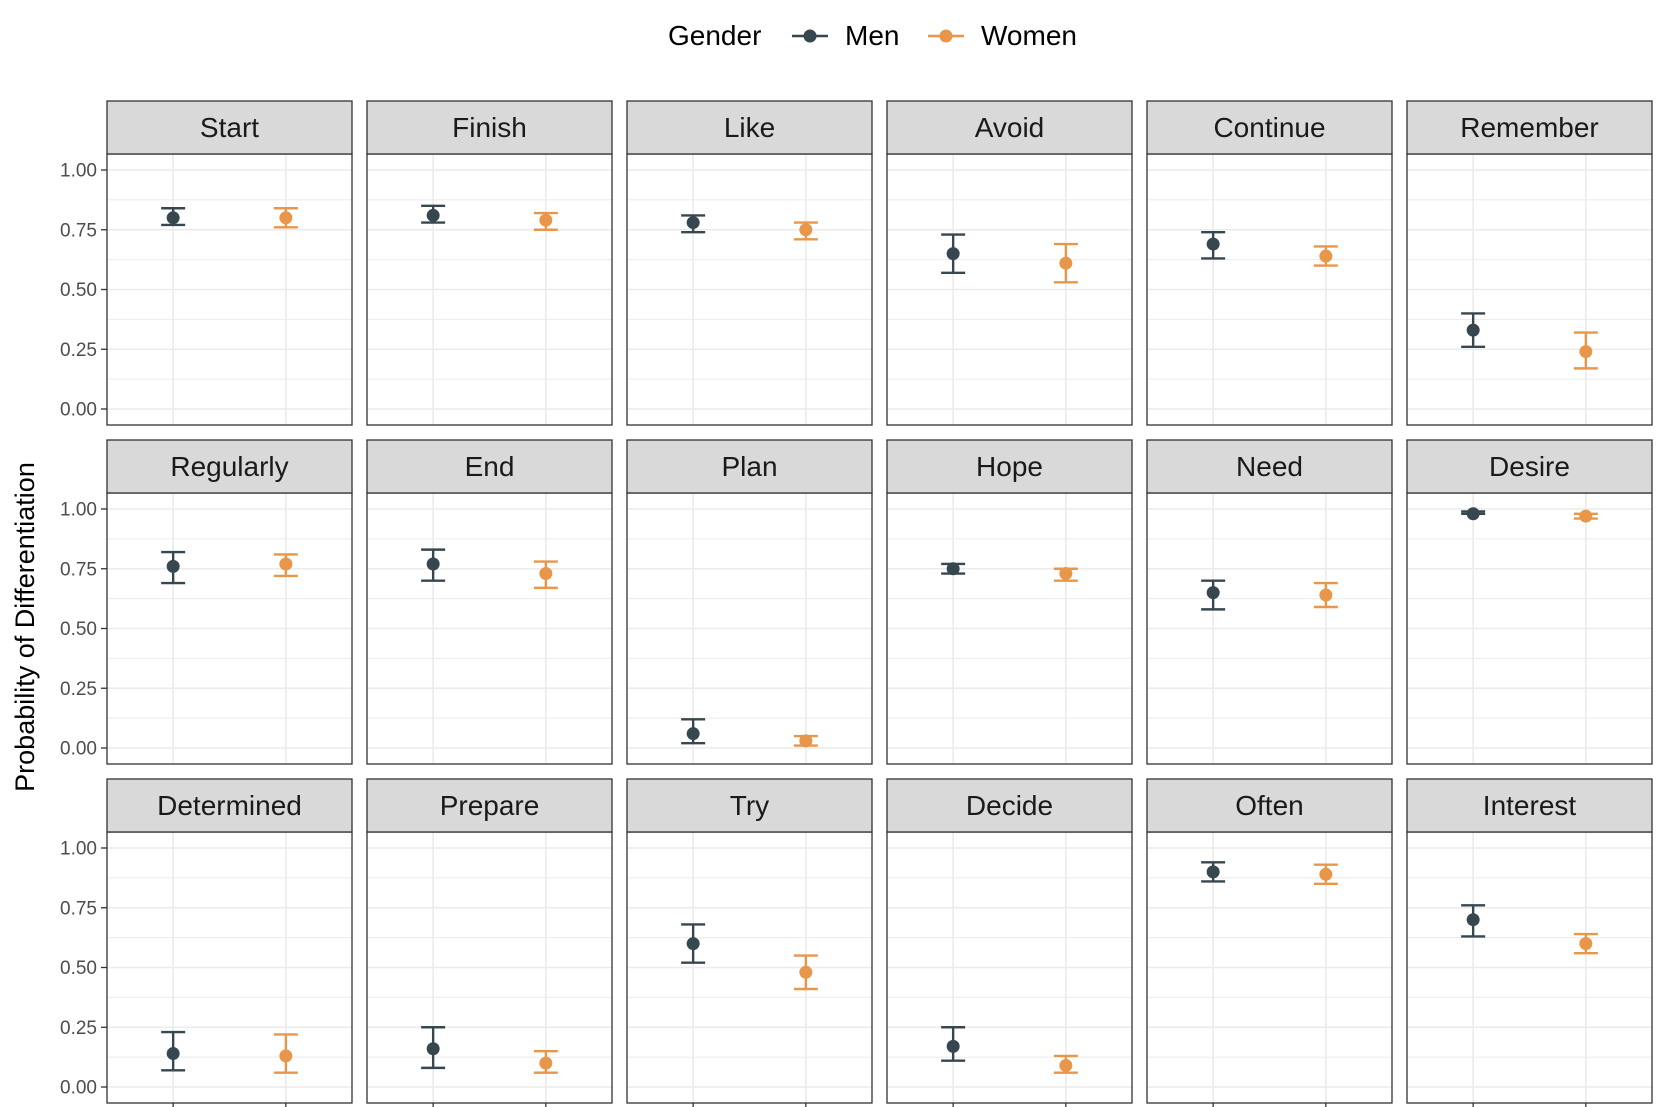  I want to click on point-determined-women, so click(286, 1056).